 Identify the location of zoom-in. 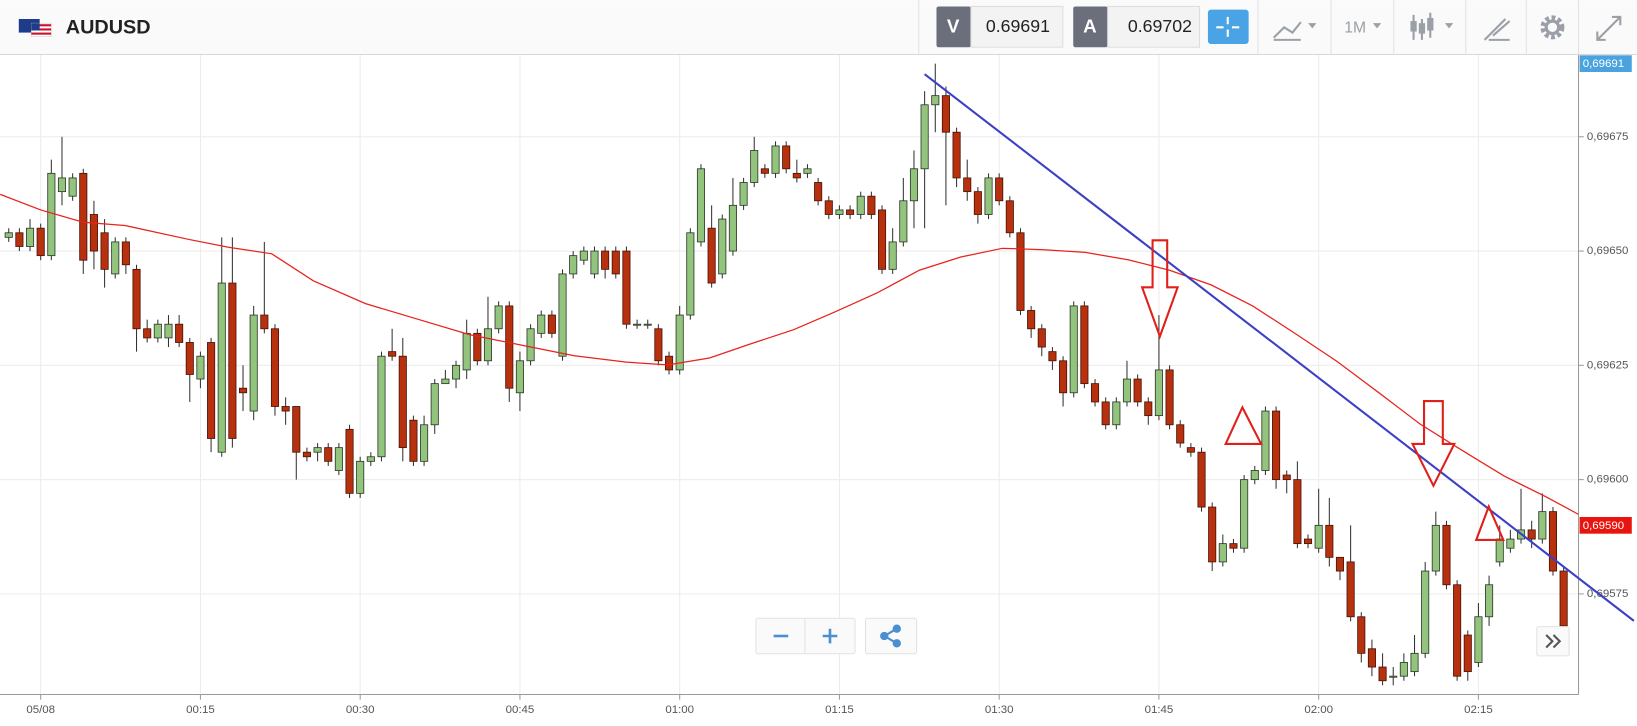
(830, 636).